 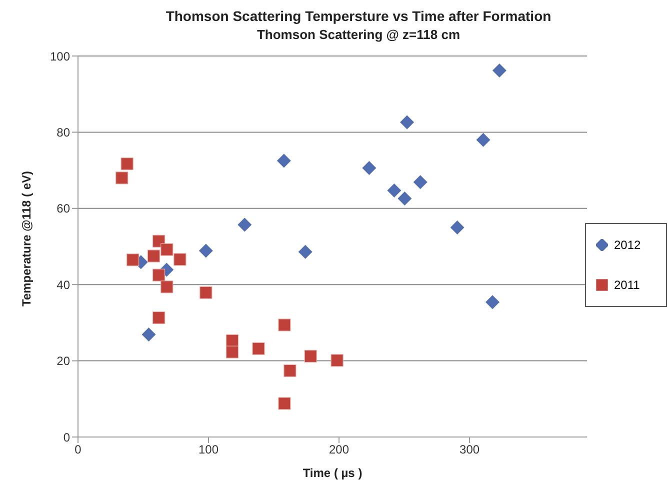 I want to click on chart-title: Thomson Scattering Tempersture vs Time after Formation, so click(x=358, y=16).